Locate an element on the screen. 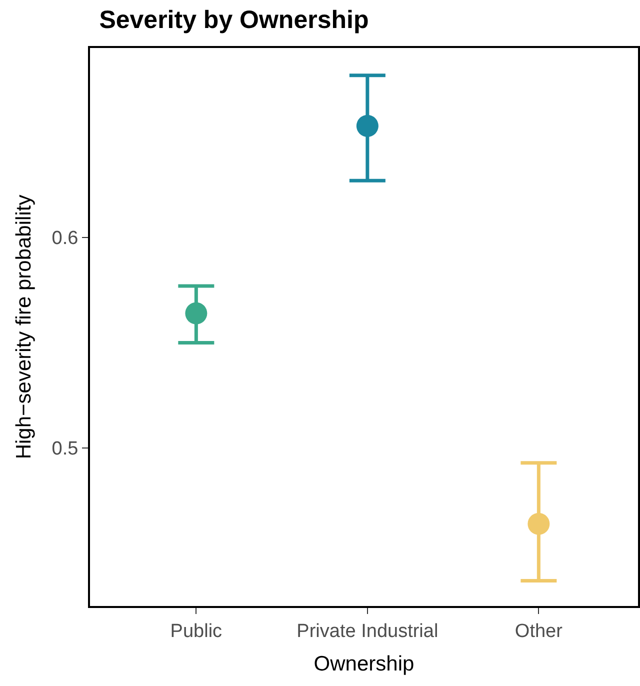 The width and height of the screenshot is (640, 686). y-tick-label: 0.5 is located at coordinates (65, 449).